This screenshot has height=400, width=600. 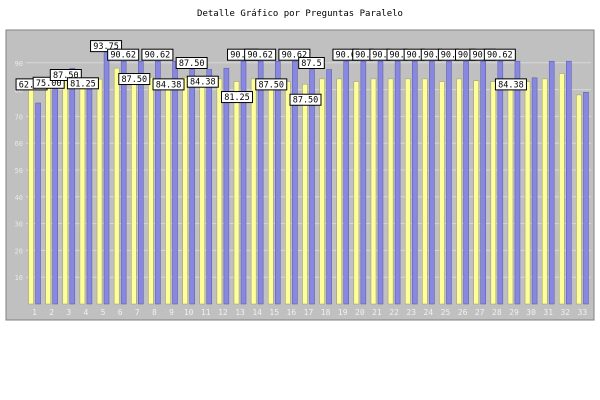 What do you see at coordinates (565, 312) in the screenshot?
I see `x-tick-label: 32` at bounding box center [565, 312].